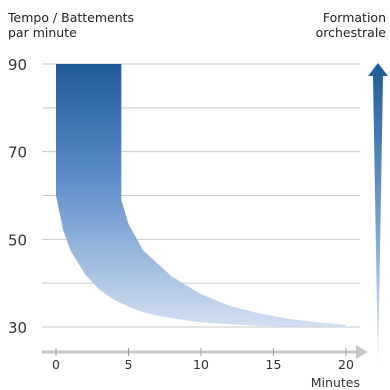 This screenshot has width=390, height=390. What do you see at coordinates (354, 17) in the screenshot?
I see `right-label-line1: Formation` at bounding box center [354, 17].